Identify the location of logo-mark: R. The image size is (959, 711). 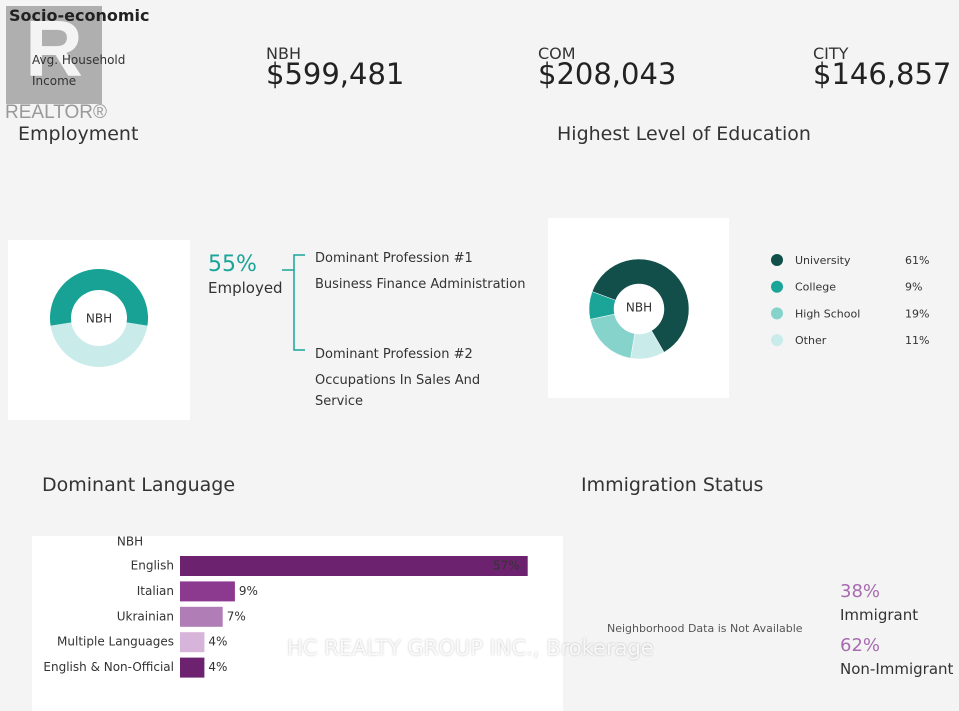
(54, 54).